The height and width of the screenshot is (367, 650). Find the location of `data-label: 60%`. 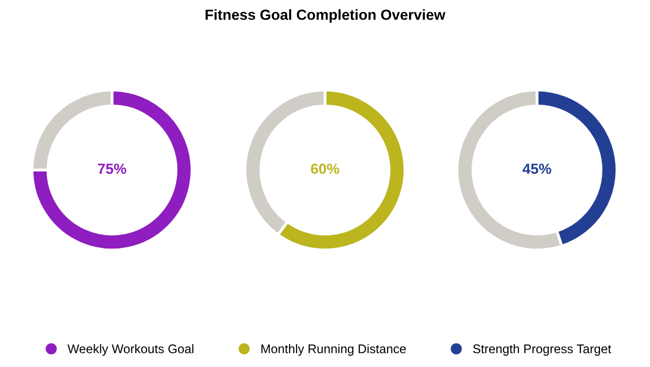

data-label: 60% is located at coordinates (325, 169).